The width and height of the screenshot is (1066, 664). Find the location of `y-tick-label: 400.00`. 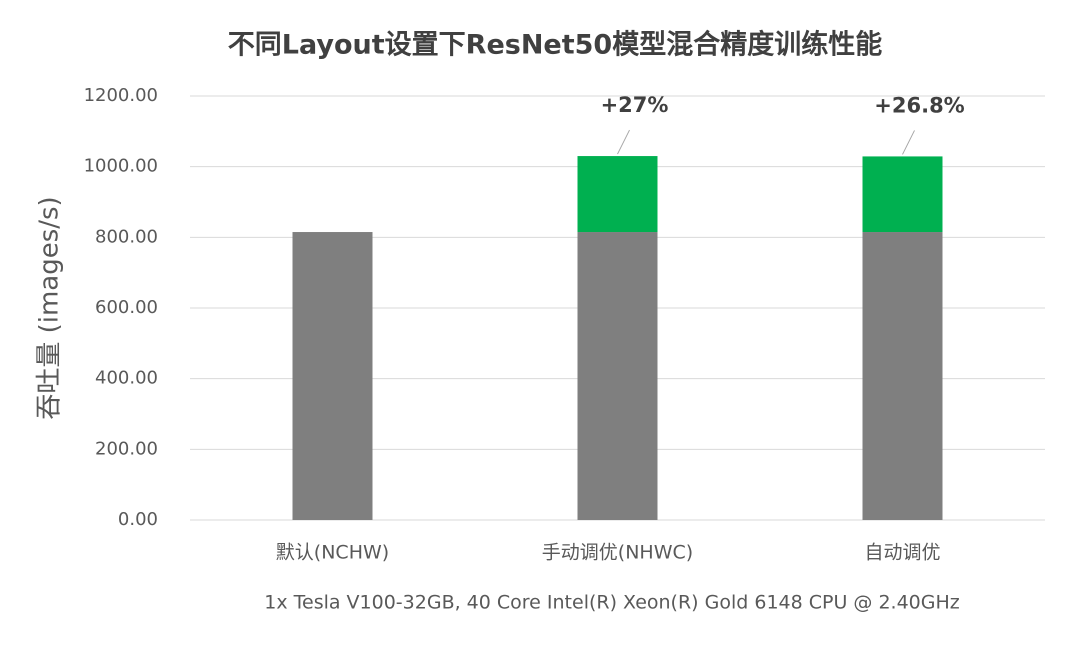

y-tick-label: 400.00 is located at coordinates (126, 378).